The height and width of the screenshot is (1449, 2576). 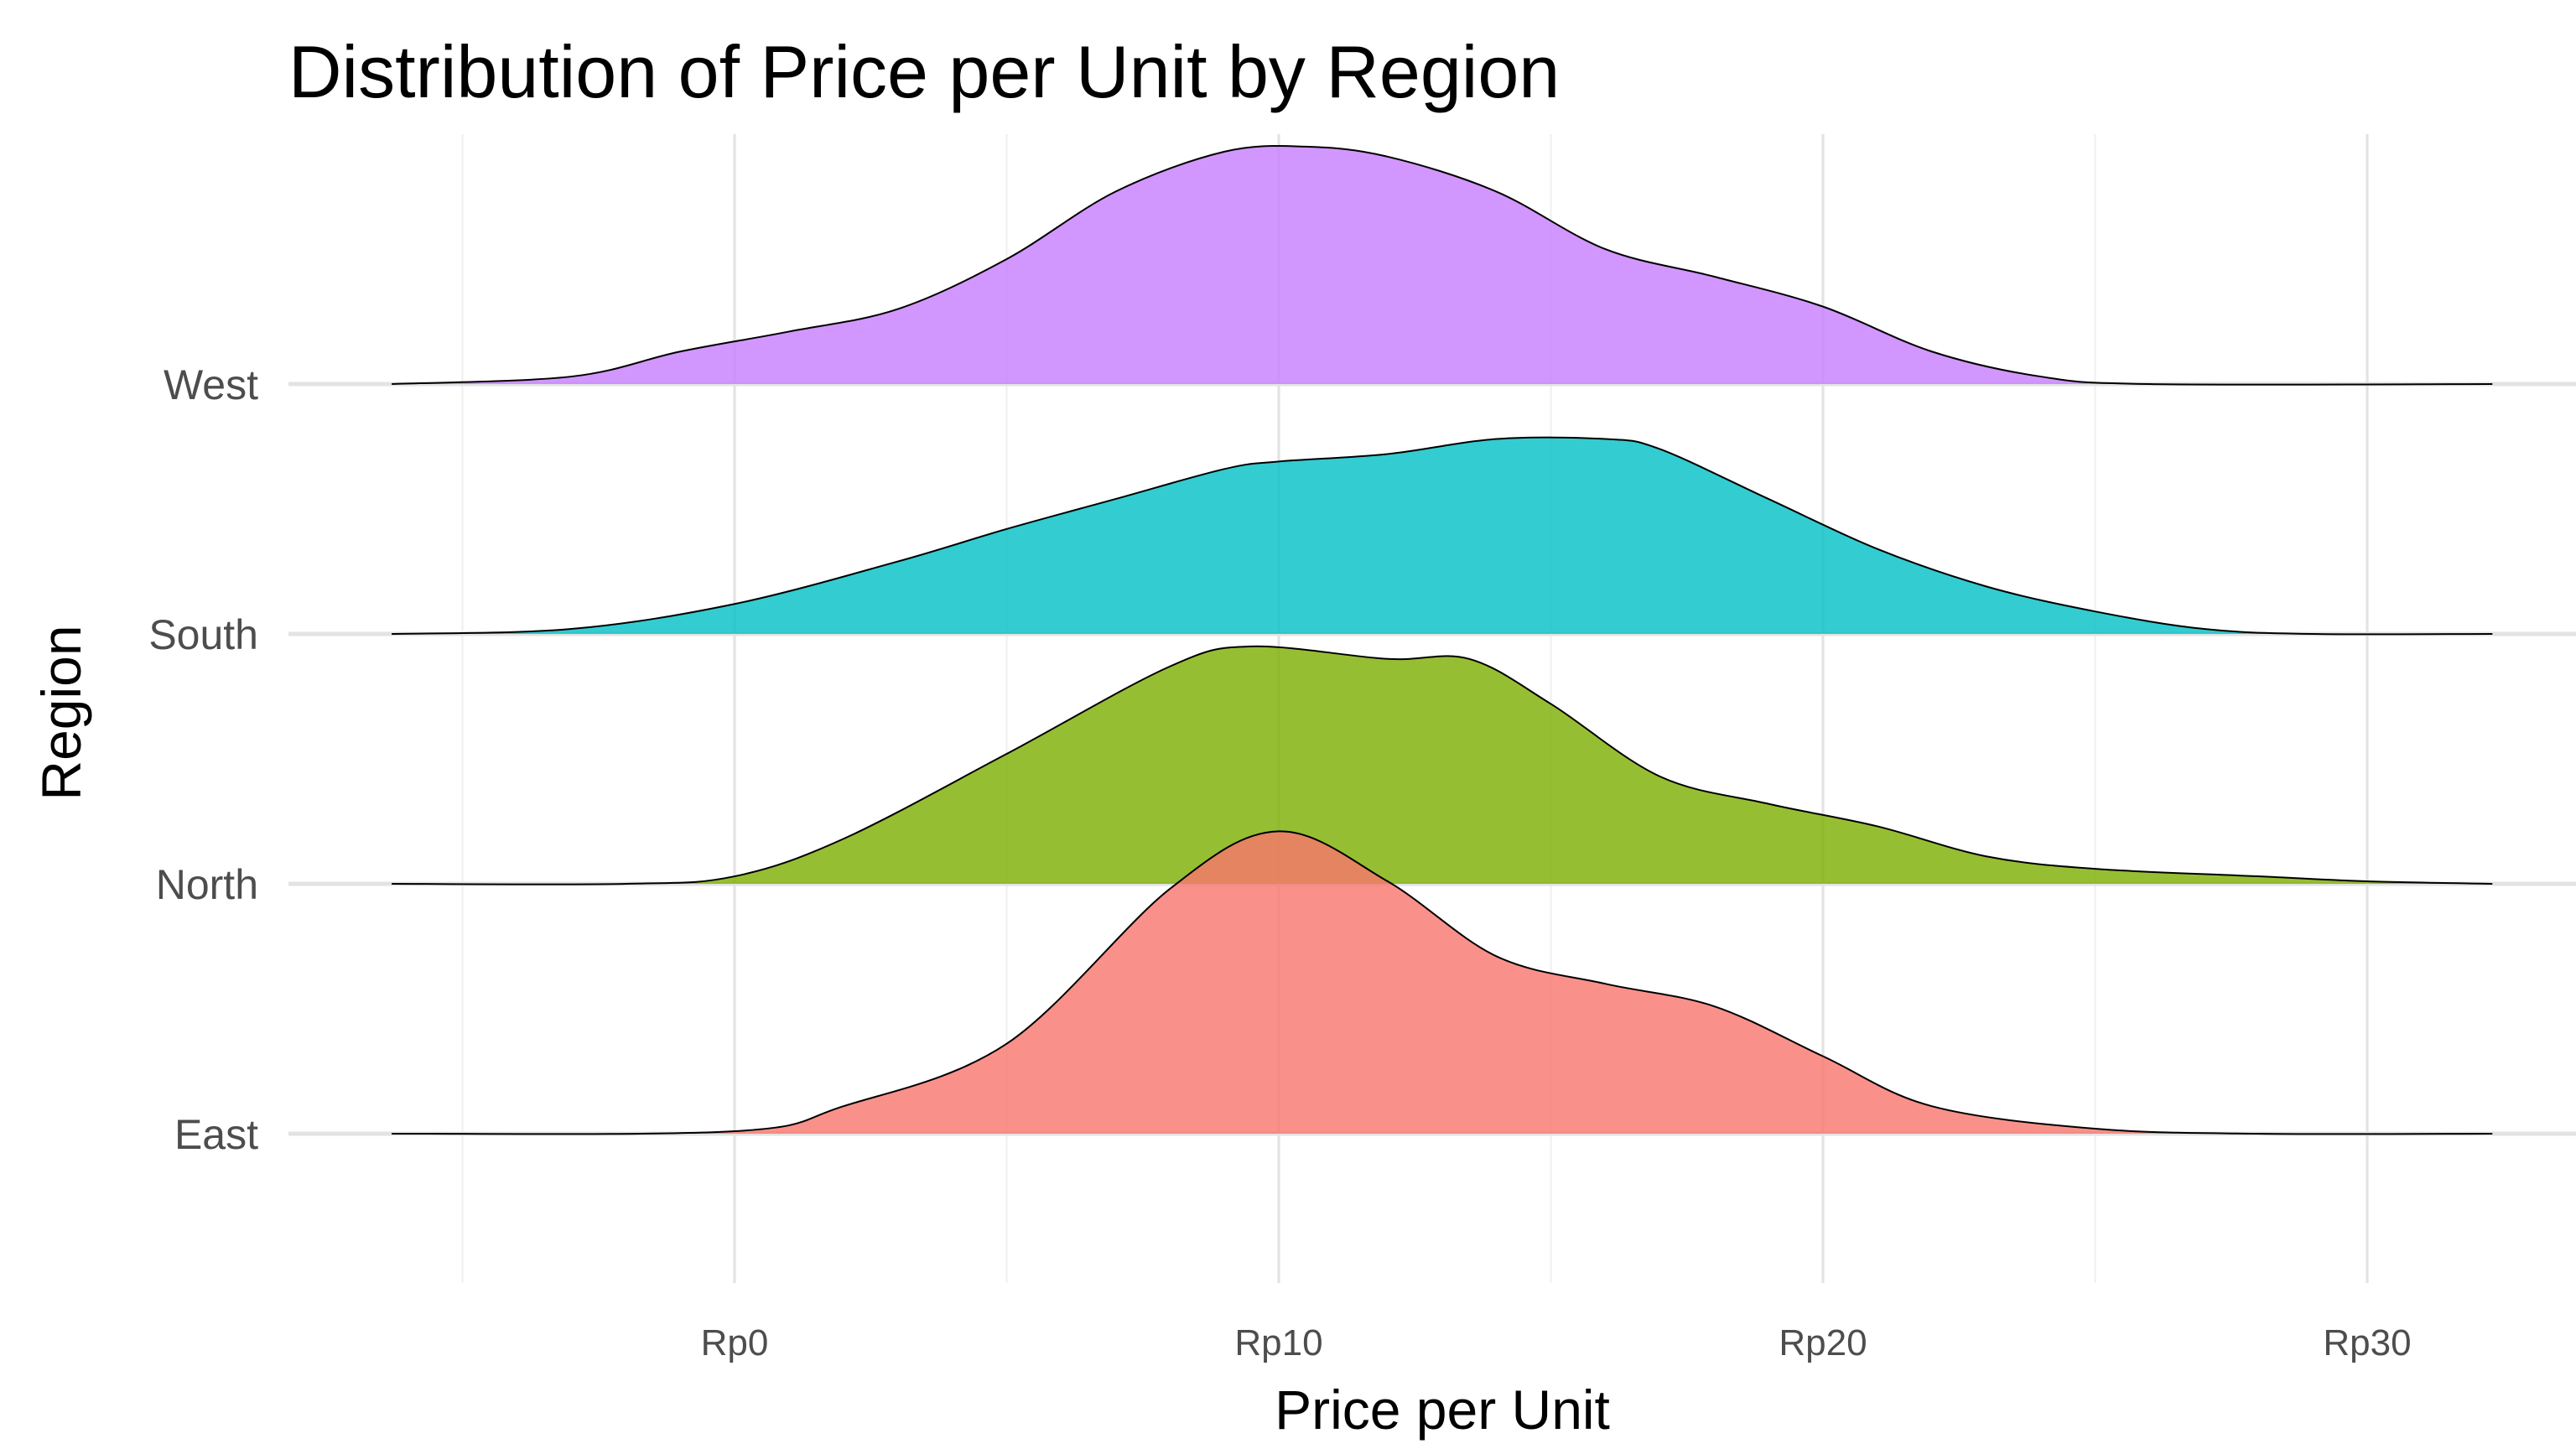 I want to click on ridge-west, so click(x=1442, y=265).